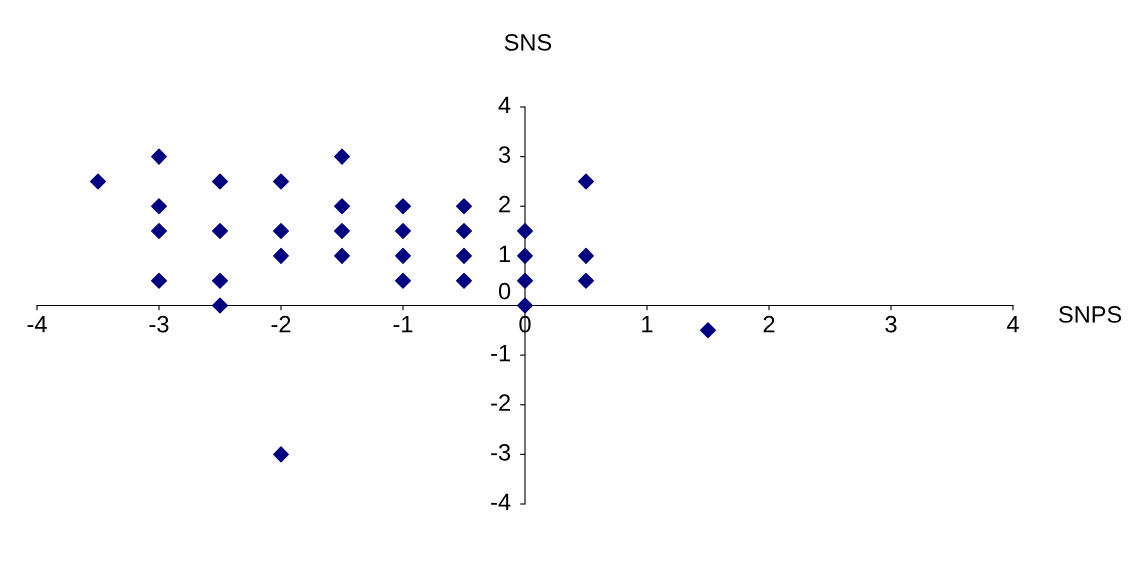 This screenshot has height=562, width=1135. I want to click on y-tick-label: -3, so click(501, 452).